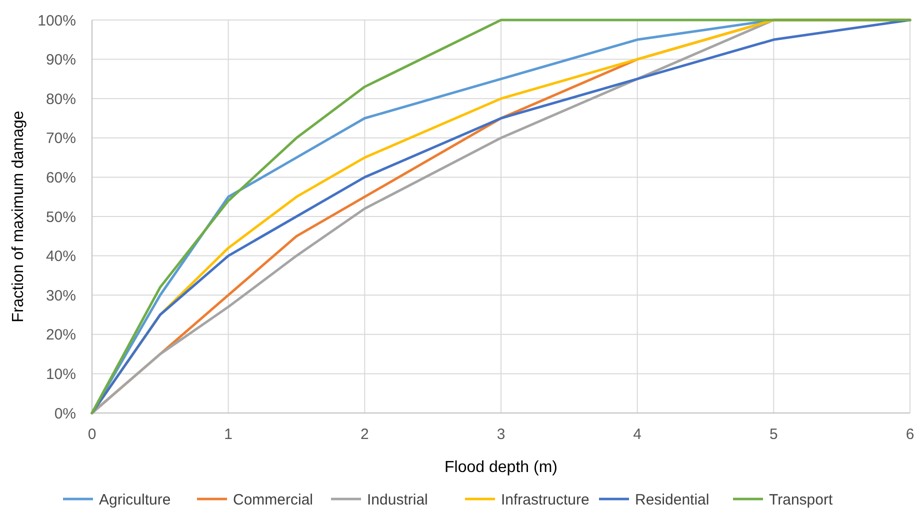 Image resolution: width=920 pixels, height=509 pixels. I want to click on x-tick-label: 4, so click(637, 434).